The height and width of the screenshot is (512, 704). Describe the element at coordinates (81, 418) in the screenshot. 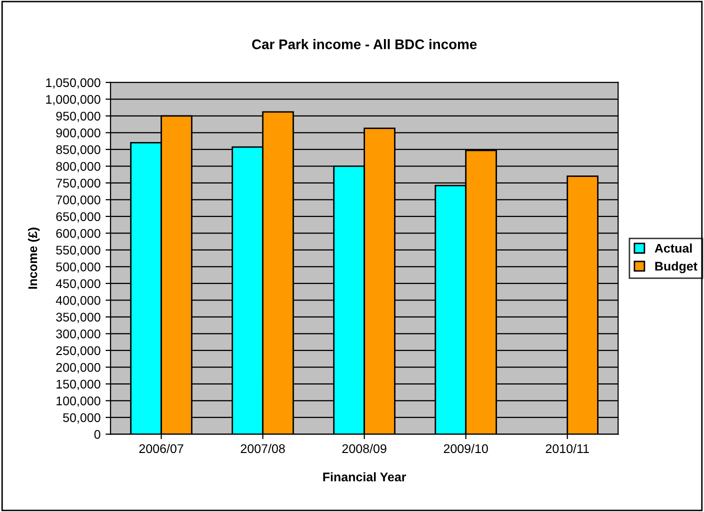

I see `y-tick-label: 50,000` at that location.